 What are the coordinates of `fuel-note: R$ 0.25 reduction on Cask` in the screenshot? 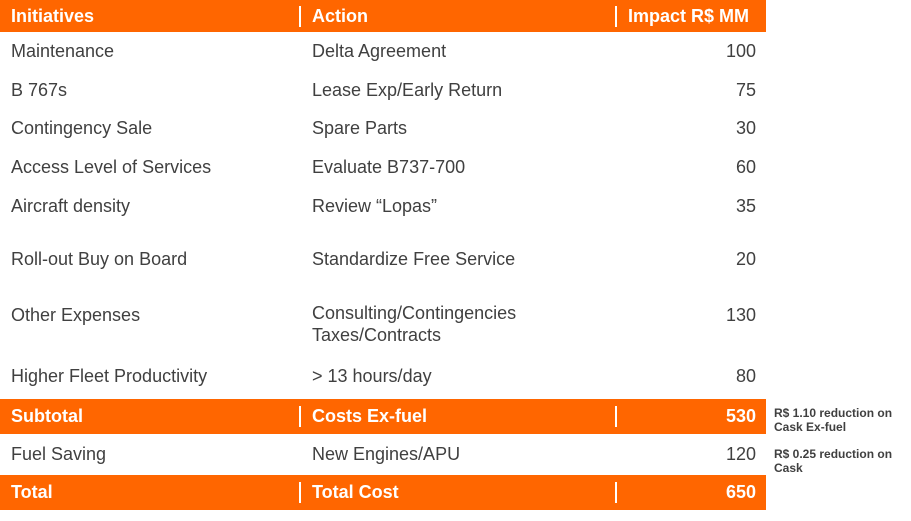 It's located at (833, 461).